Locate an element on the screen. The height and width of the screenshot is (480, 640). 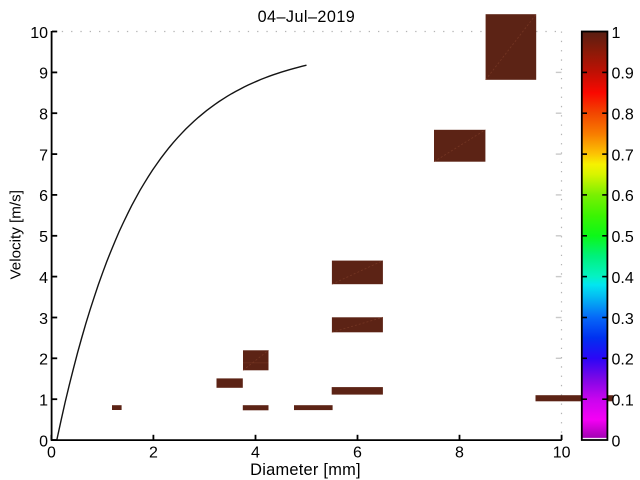
svg-text: 0.2 is located at coordinates (623, 360).